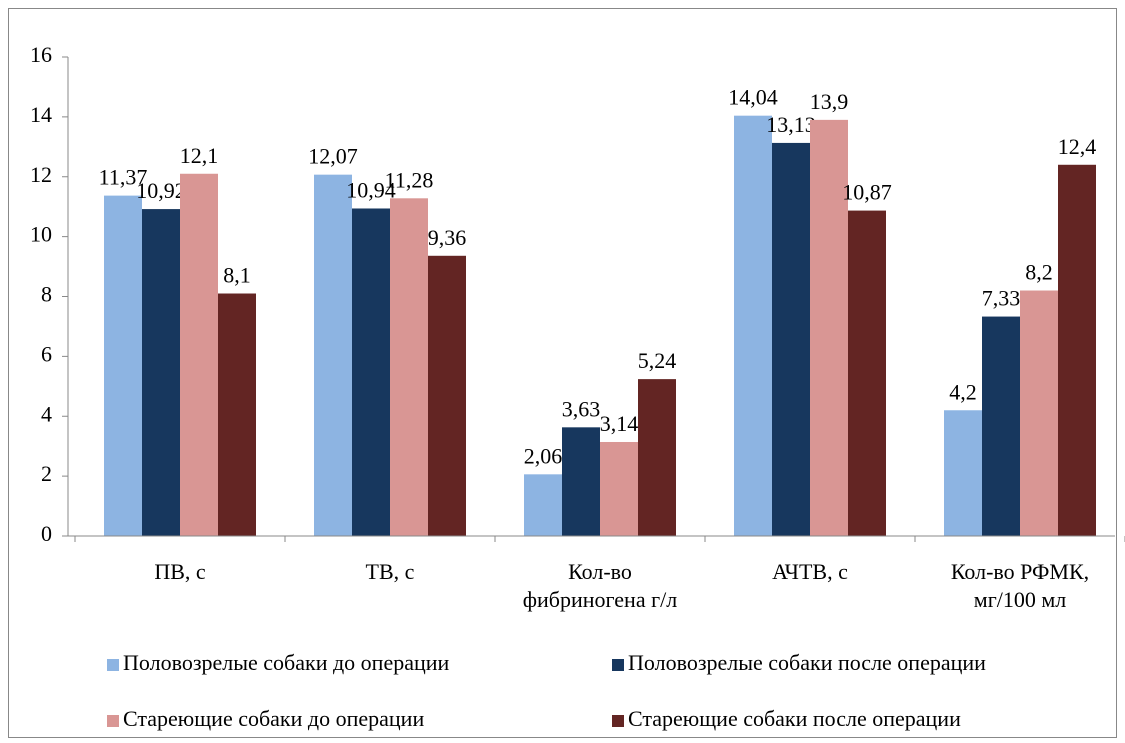 This screenshot has width=1125, height=743. What do you see at coordinates (807, 662) in the screenshot?
I see `legend-label: Половозрелые собаки после операции` at bounding box center [807, 662].